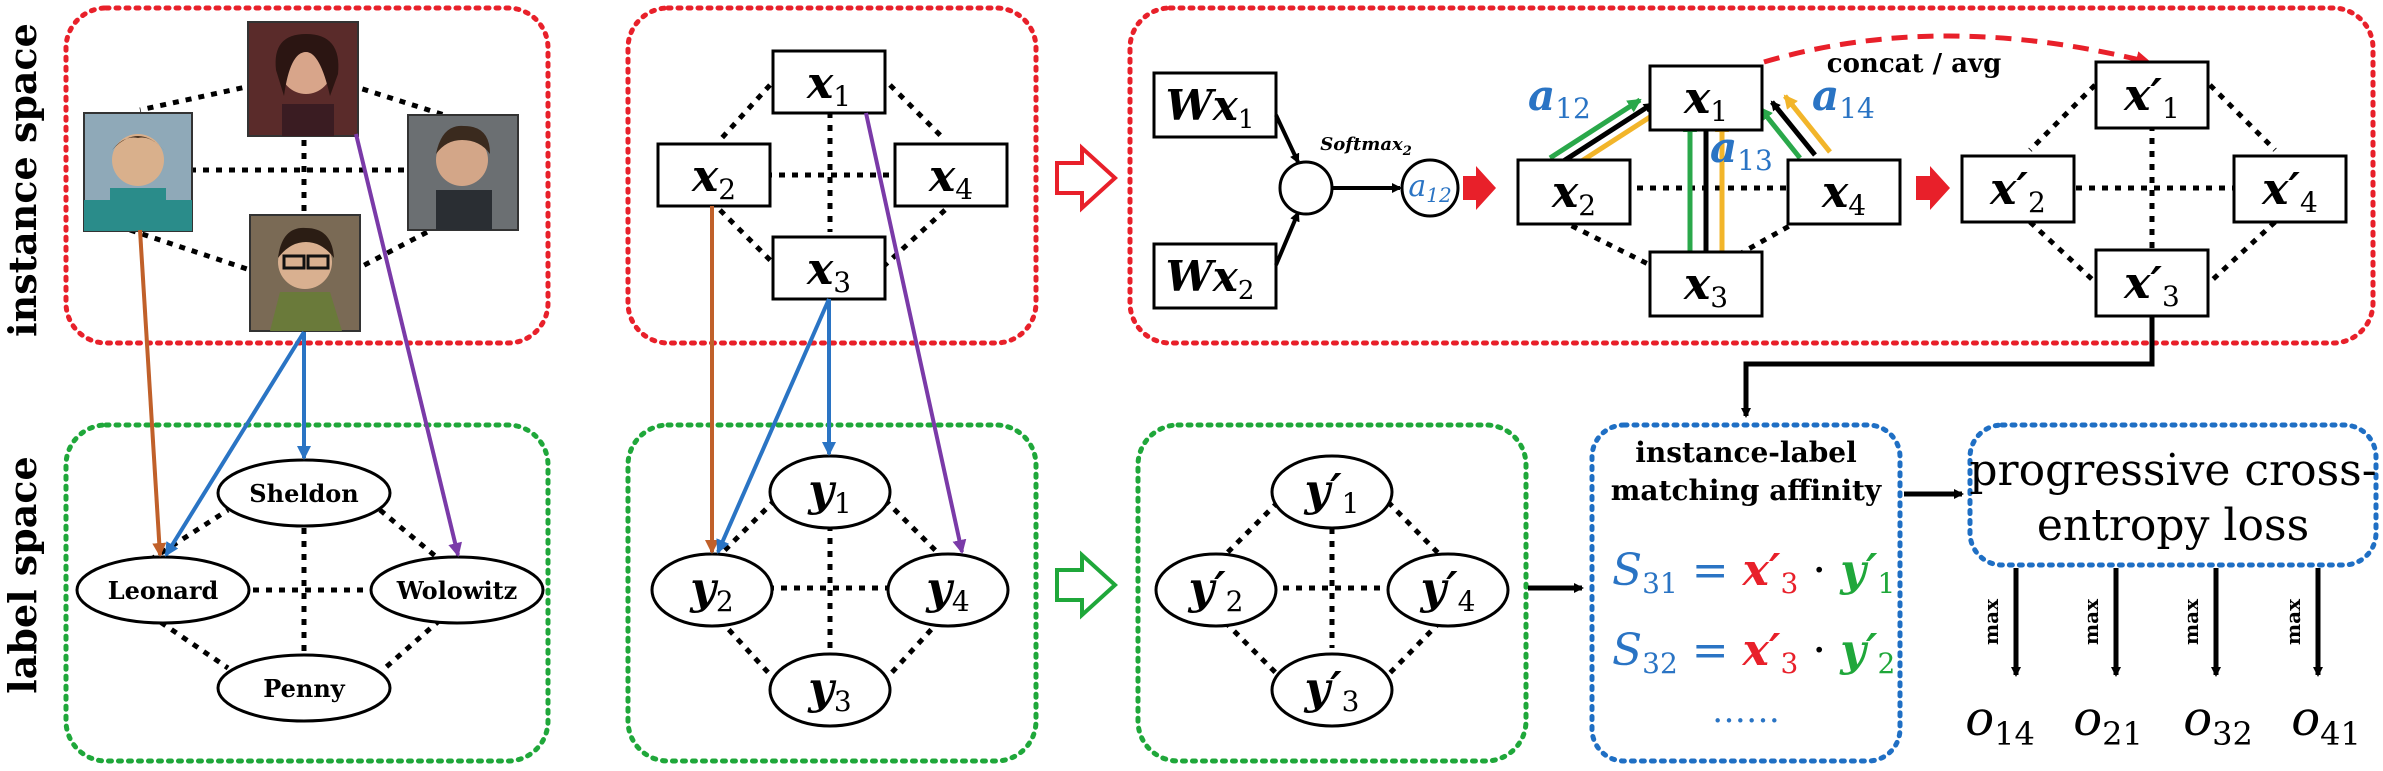  Describe the element at coordinates (1215, 190) in the screenshot. I see `wx-nodes: Wx1 Wx2` at that location.